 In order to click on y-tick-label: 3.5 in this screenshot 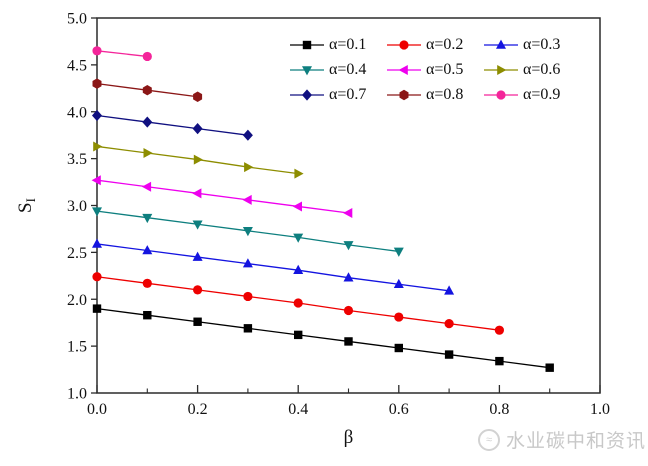, I will do `click(77, 159)`.